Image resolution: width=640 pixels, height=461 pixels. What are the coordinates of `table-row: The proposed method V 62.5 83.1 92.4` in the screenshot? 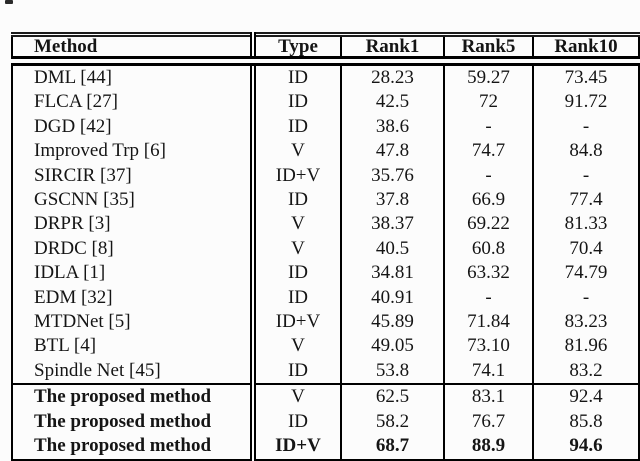 It's located at (325, 396).